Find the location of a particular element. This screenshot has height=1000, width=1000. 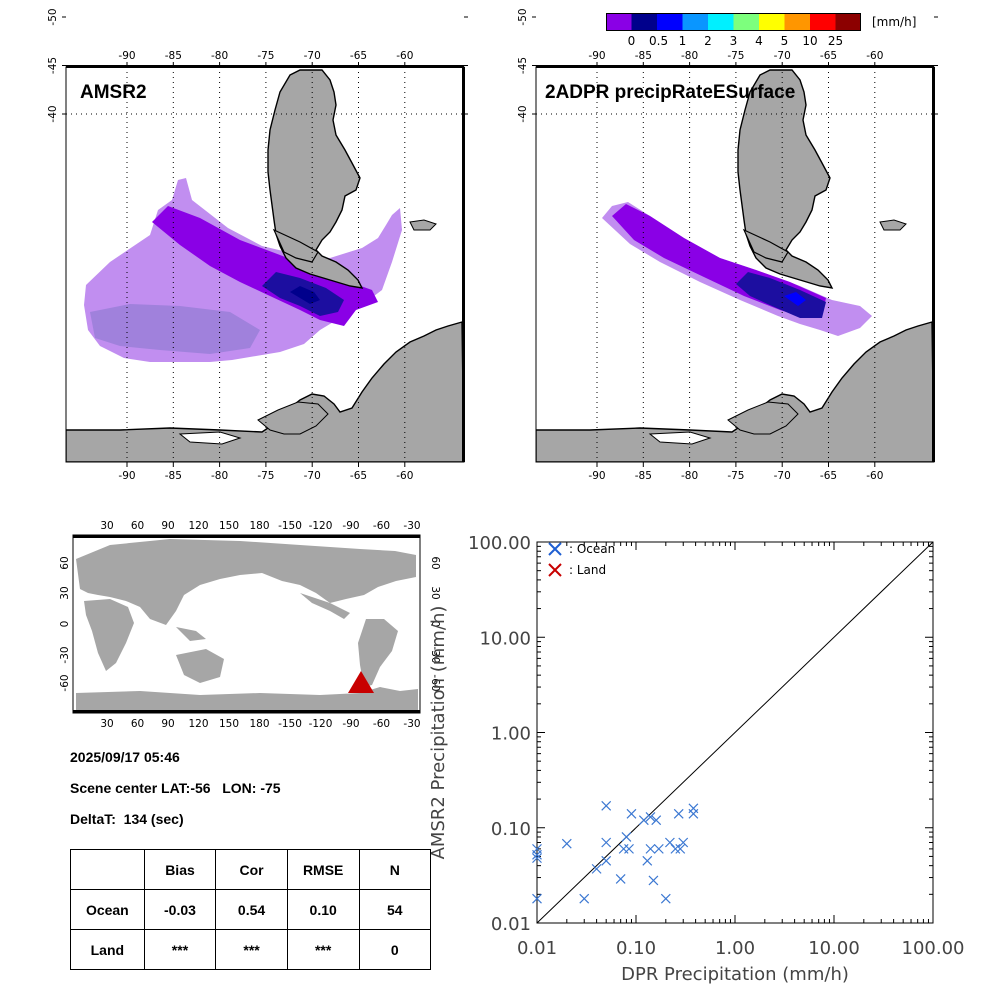

globe-lon-label: 120 is located at coordinates (198, 724).